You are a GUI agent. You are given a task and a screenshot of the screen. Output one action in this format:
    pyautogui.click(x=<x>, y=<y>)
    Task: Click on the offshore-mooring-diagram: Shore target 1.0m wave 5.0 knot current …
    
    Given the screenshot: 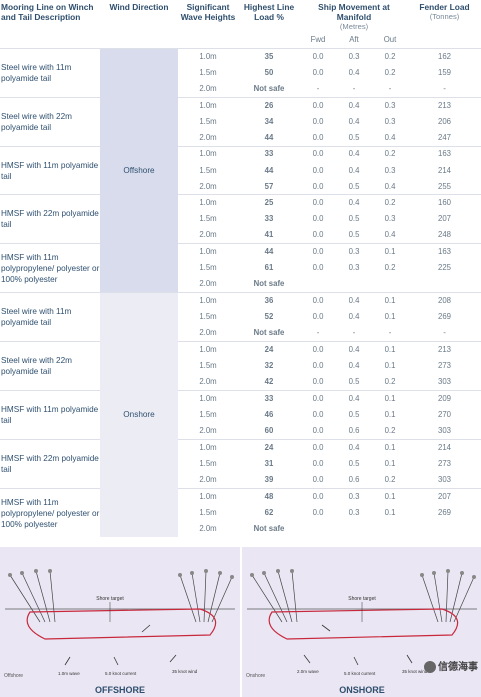 What is the action you would take?
    pyautogui.click(x=120, y=622)
    